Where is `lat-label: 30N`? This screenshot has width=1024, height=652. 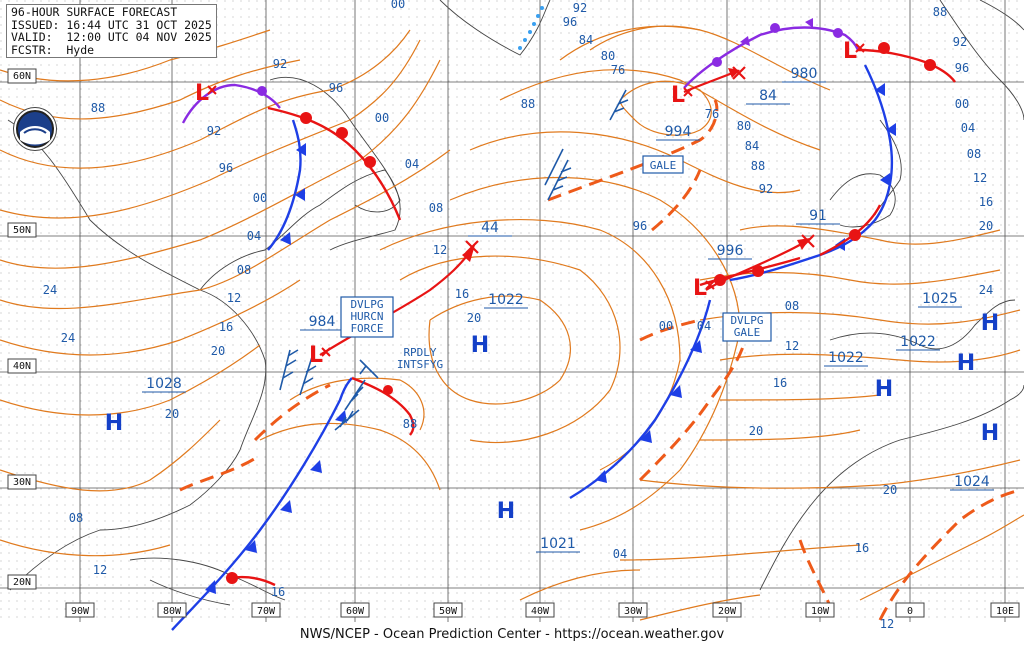
lat-label: 30N is located at coordinates (22, 482).